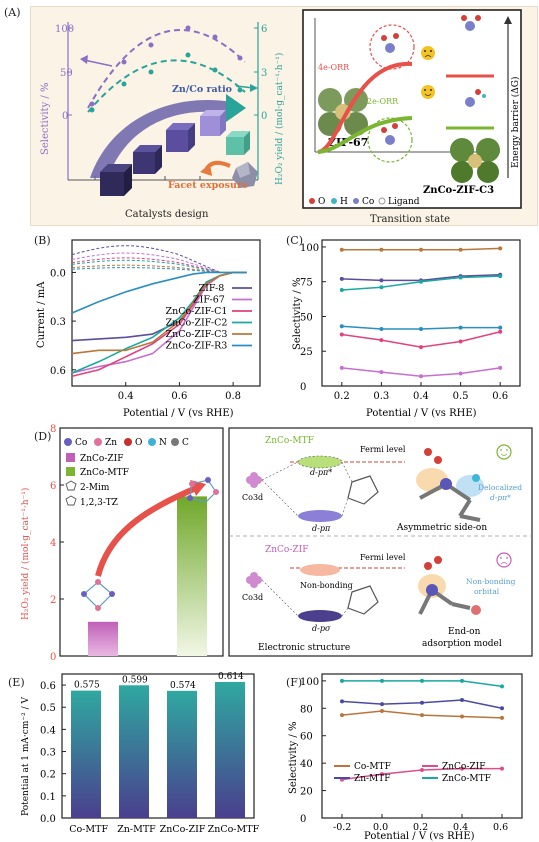 Image resolution: width=539 pixels, height=842 pixels. What do you see at coordinates (515, 122) in the screenshot?
I see `a-energy: Energy barrier (ΔG)` at bounding box center [515, 122].